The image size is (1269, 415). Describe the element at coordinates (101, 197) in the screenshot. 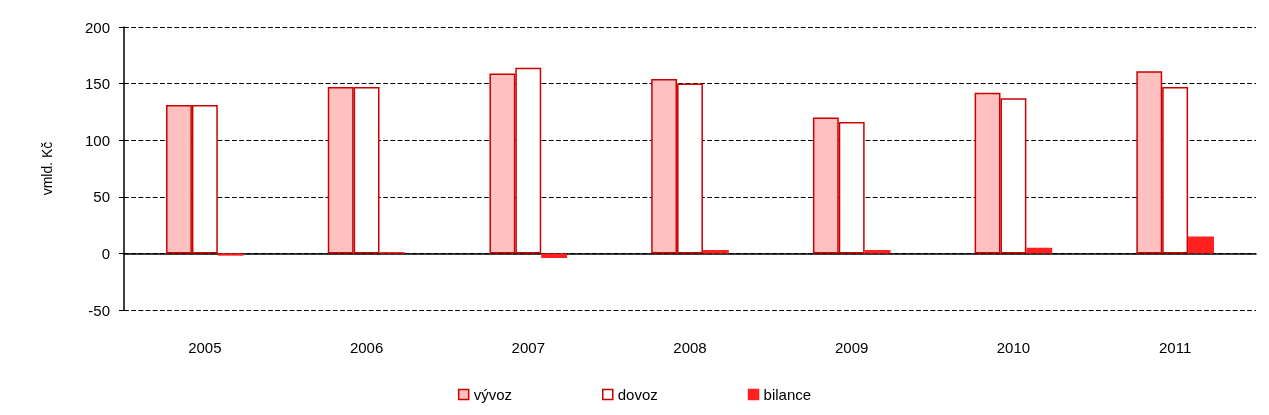

I see `y-tick-label: 50` at that location.